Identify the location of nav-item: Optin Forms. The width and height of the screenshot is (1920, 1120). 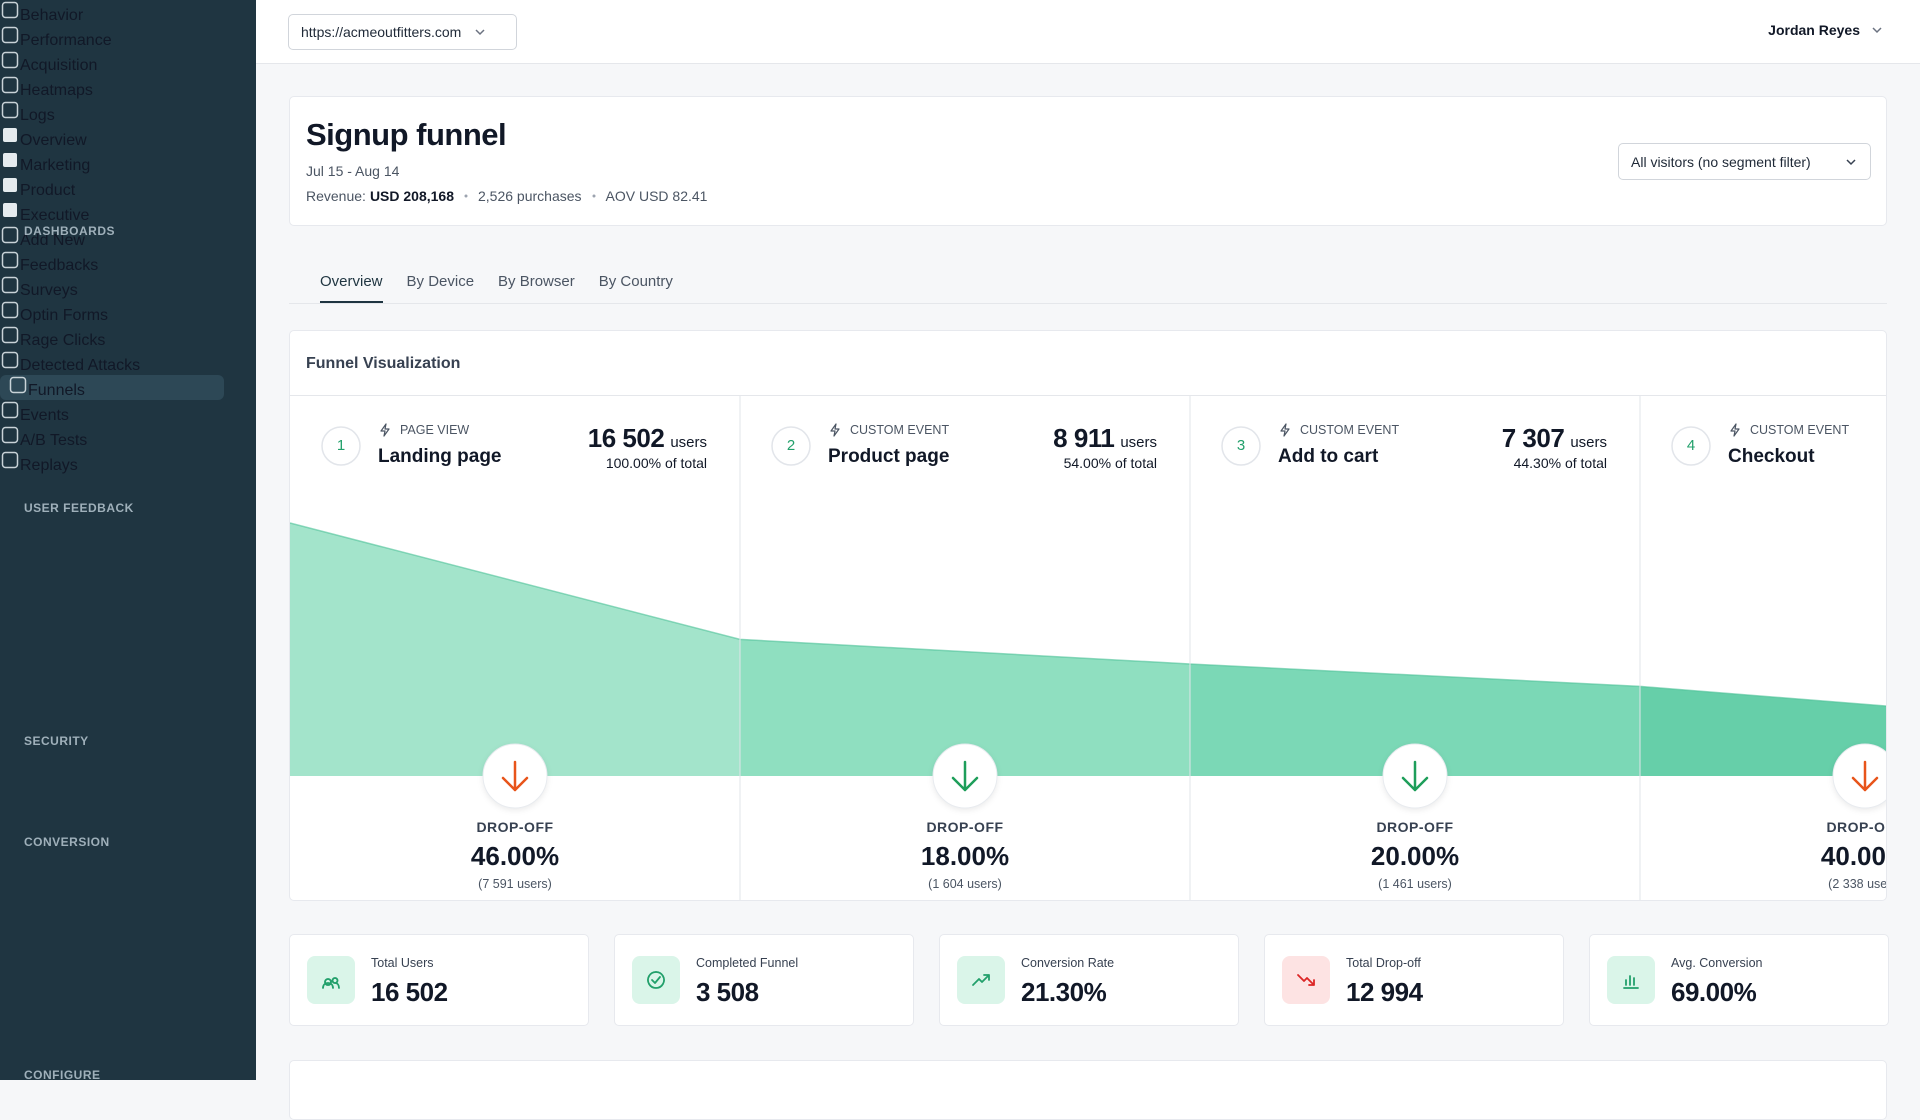
(128, 312).